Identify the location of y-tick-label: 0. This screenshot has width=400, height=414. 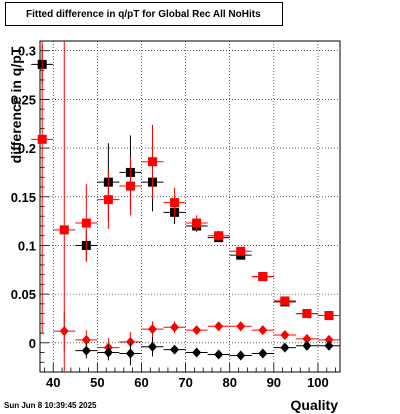
(32, 343).